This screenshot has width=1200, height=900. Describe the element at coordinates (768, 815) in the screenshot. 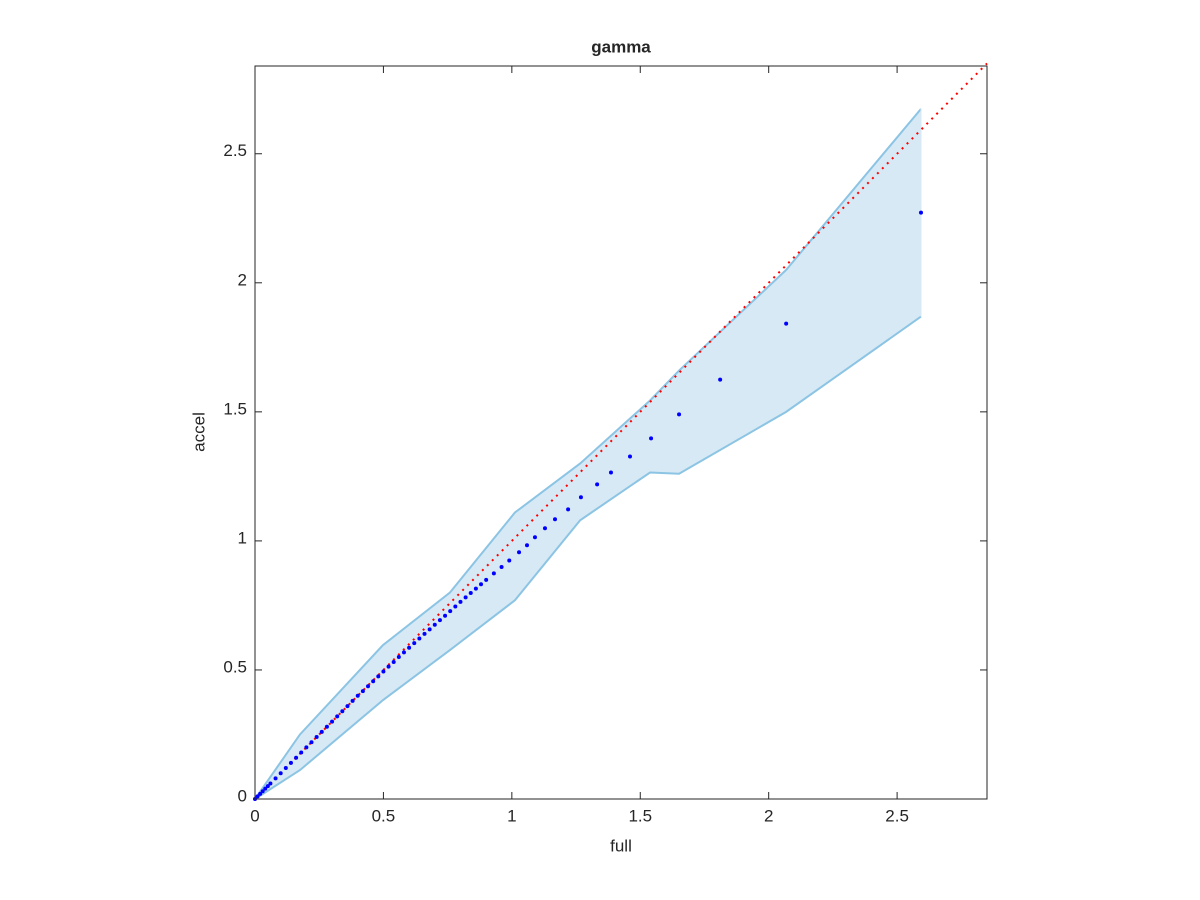

I see `x-tick-label: 2` at that location.